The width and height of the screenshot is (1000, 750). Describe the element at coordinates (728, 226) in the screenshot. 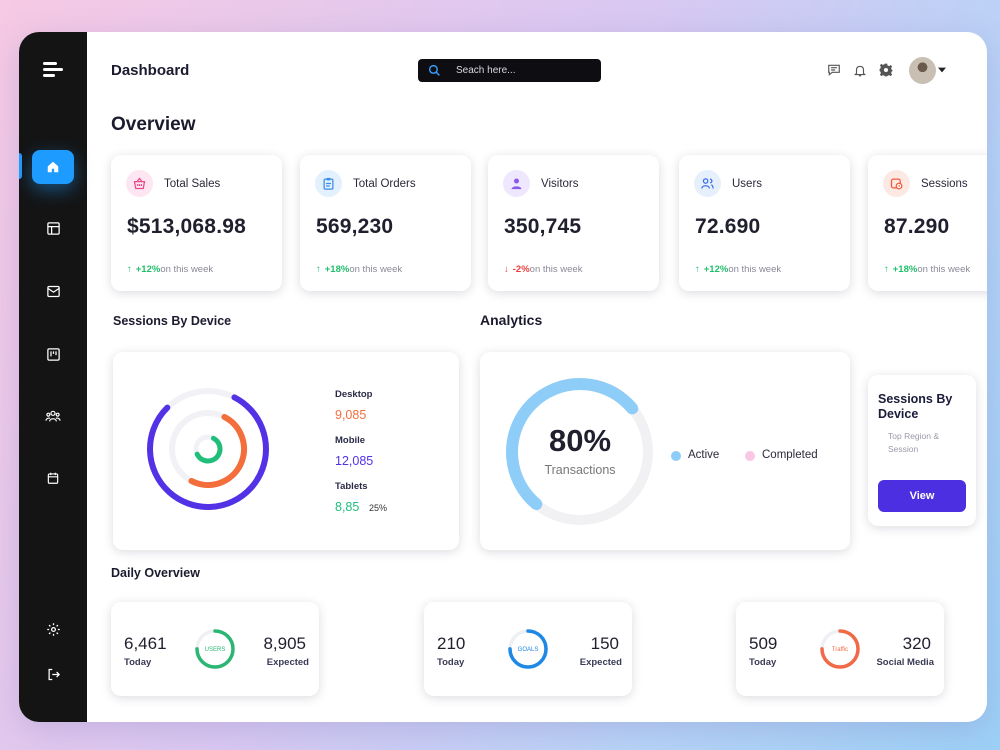

I see `stat-value: 72.690` at that location.